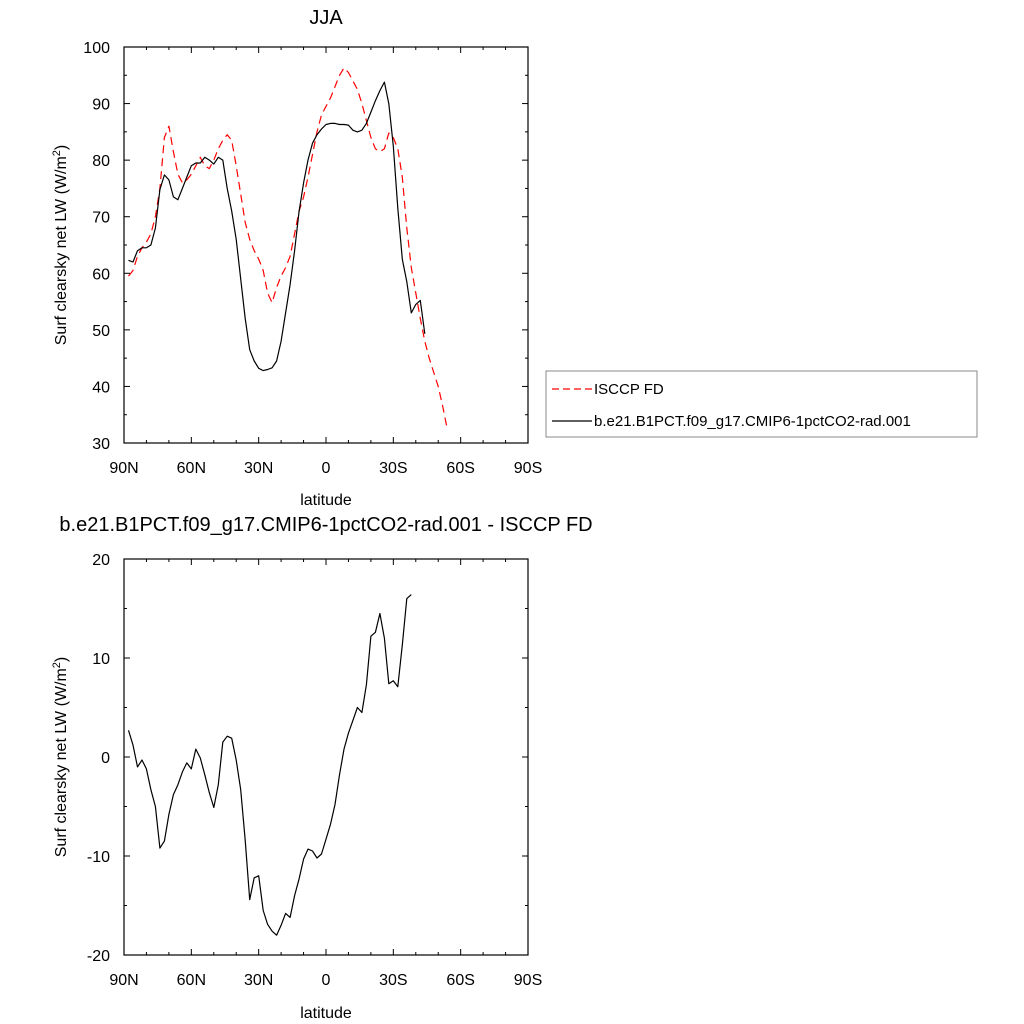 The height and width of the screenshot is (1024, 1024). Describe the element at coordinates (123, 468) in the screenshot. I see `top-x-tick-label: 90N` at that location.